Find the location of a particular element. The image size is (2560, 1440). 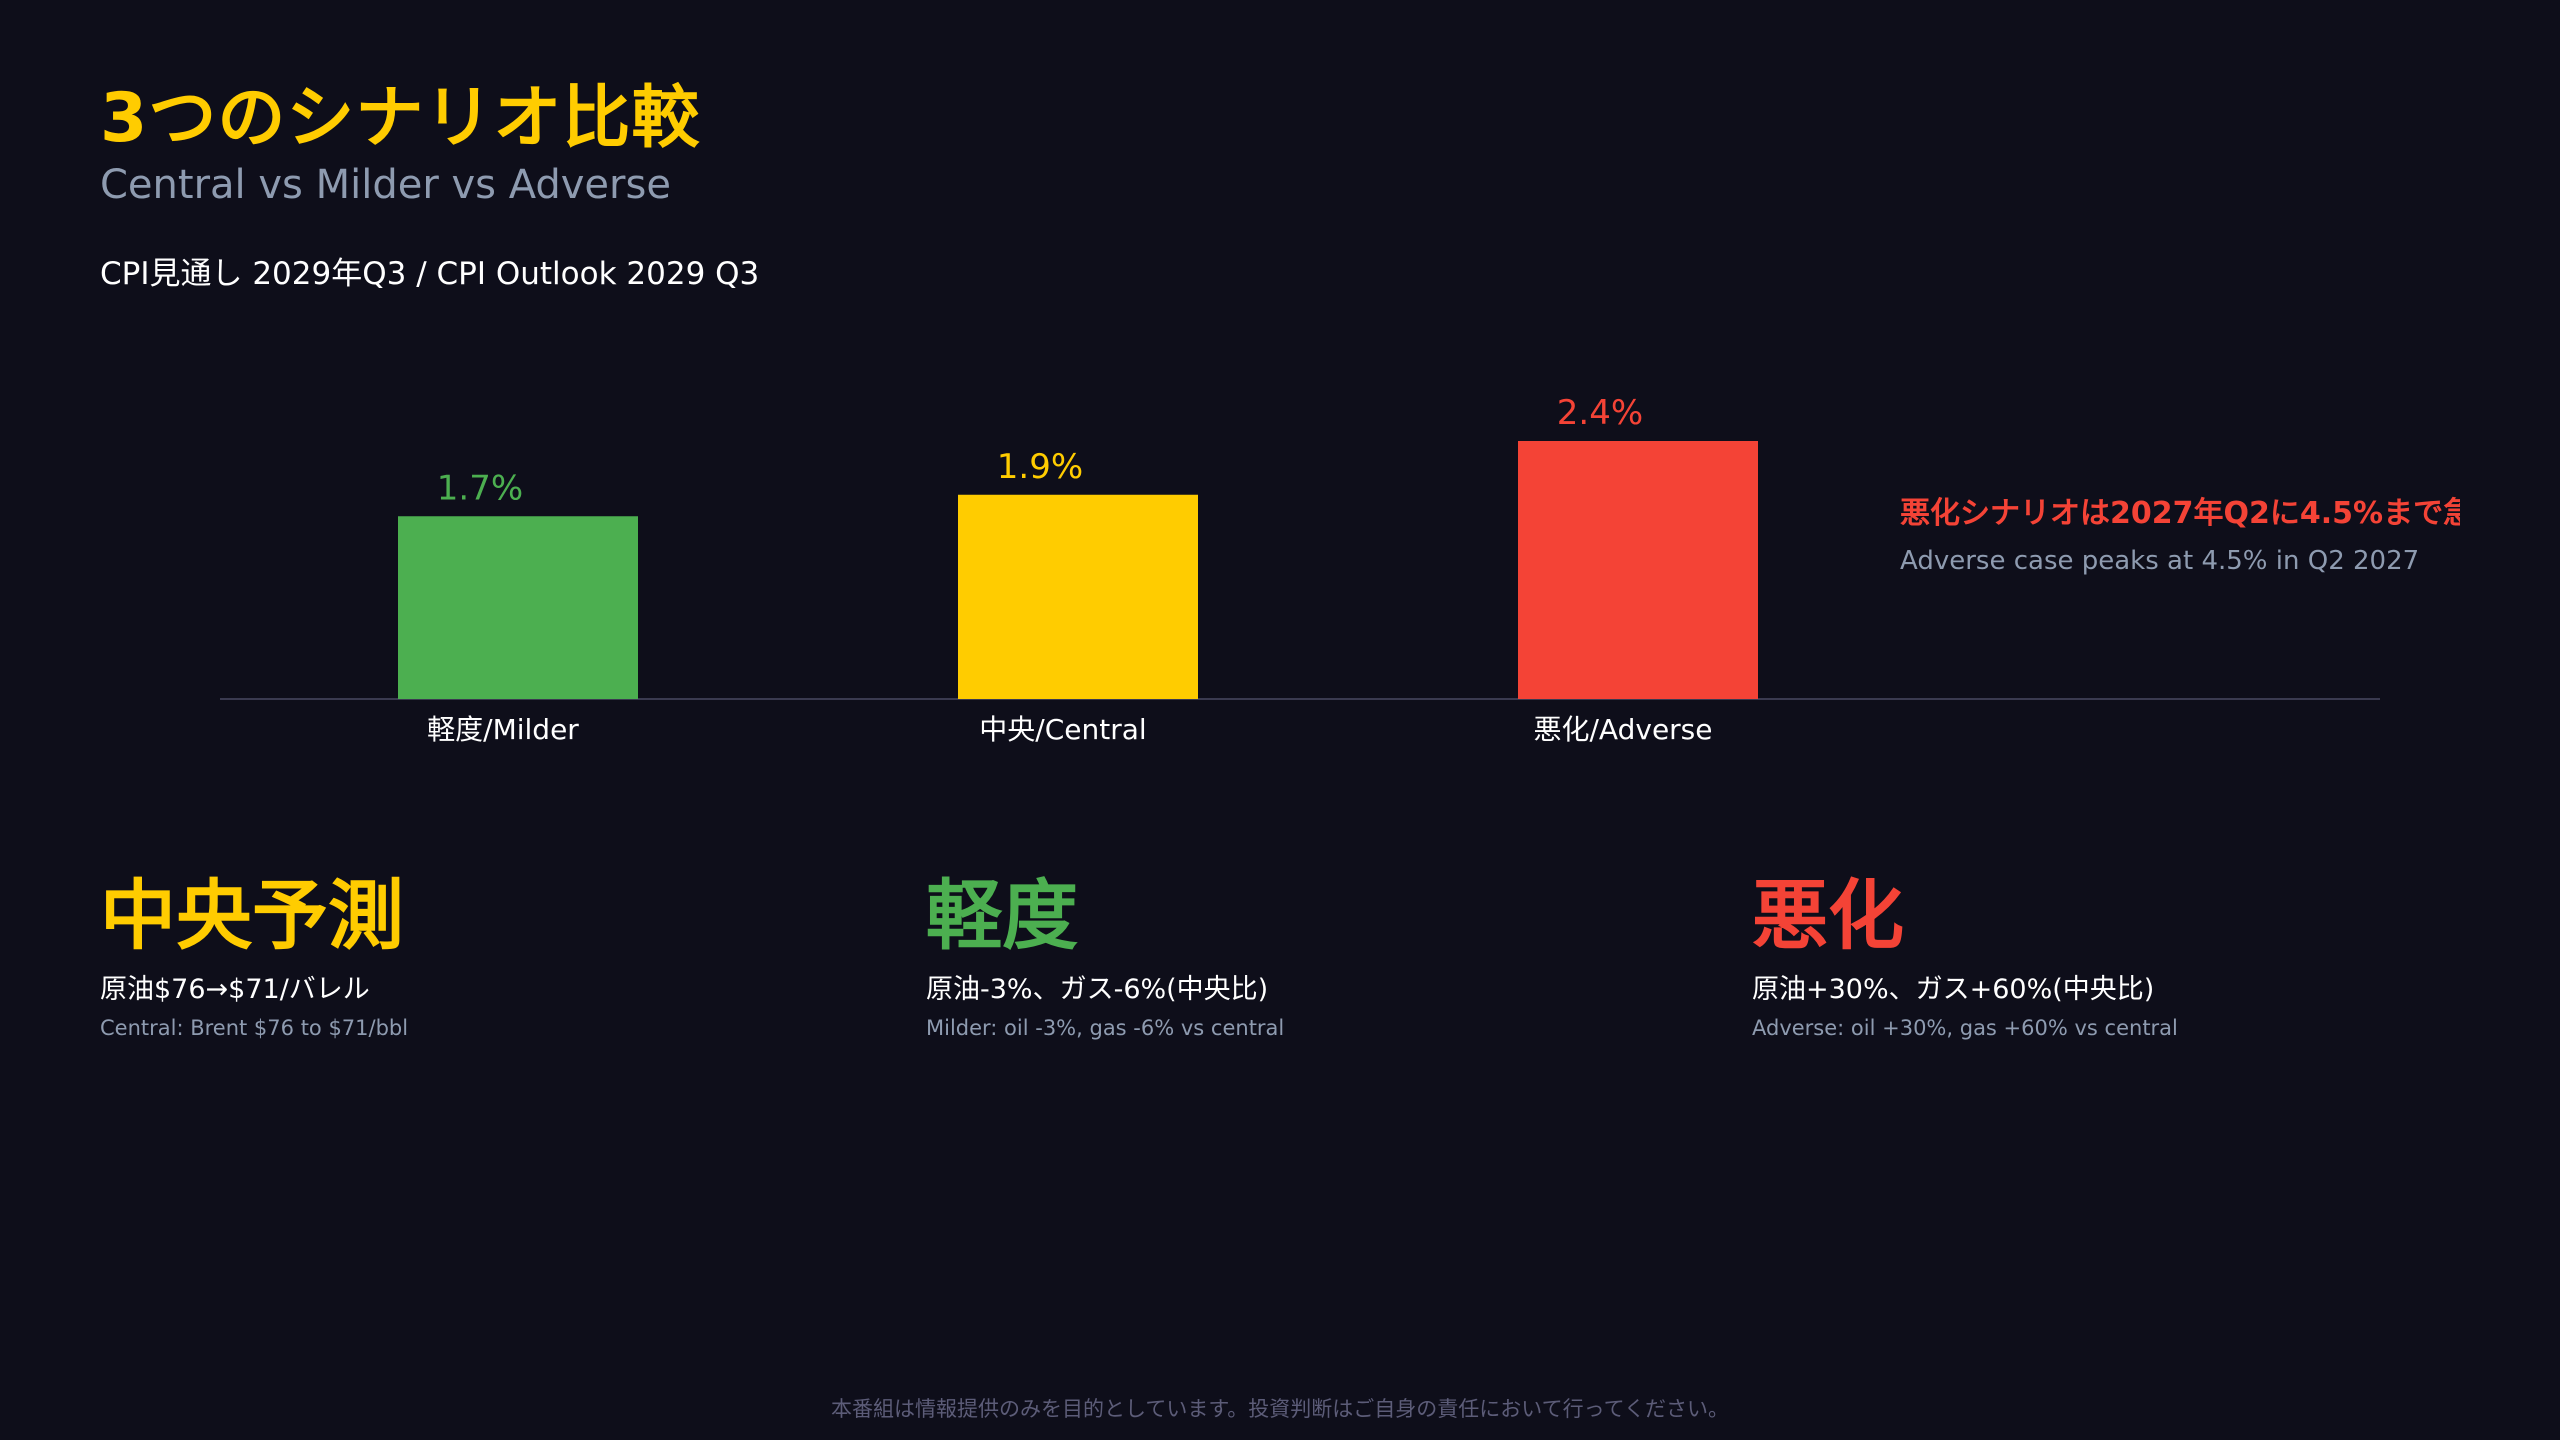

card-milder-jp: 原油-3%、ガス-6%(中央比) is located at coordinates (1097, 990).